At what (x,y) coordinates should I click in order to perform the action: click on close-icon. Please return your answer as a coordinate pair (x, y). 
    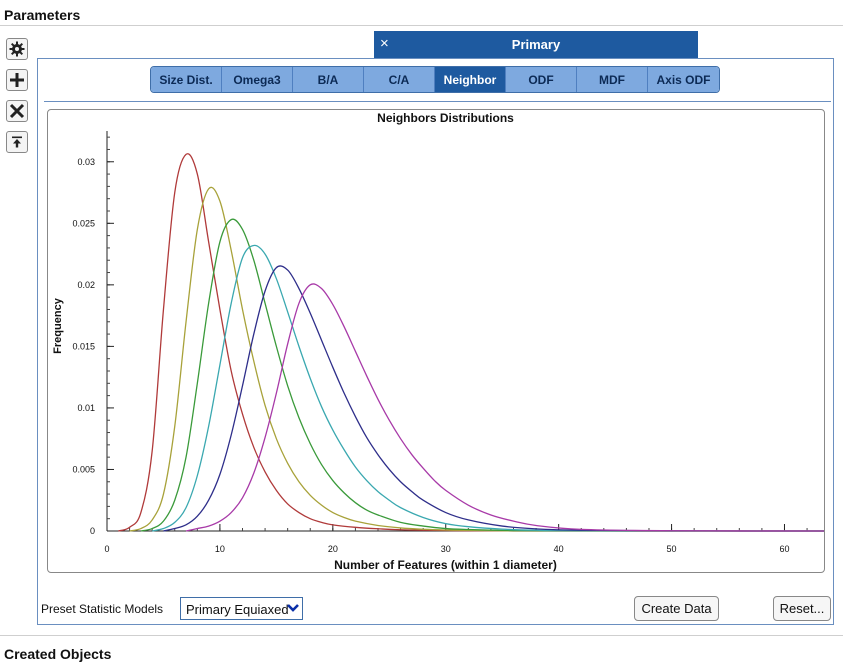
    Looking at the image, I should click on (17, 111).